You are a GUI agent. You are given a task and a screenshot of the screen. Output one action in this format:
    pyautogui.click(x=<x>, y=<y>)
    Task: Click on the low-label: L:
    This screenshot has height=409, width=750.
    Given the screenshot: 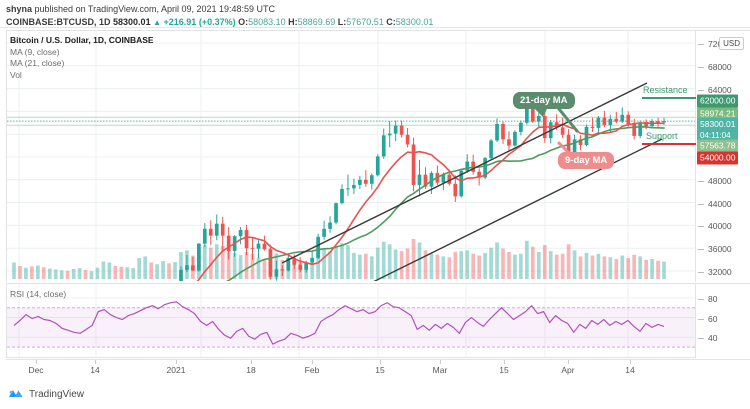 What is the action you would take?
    pyautogui.click(x=342, y=22)
    